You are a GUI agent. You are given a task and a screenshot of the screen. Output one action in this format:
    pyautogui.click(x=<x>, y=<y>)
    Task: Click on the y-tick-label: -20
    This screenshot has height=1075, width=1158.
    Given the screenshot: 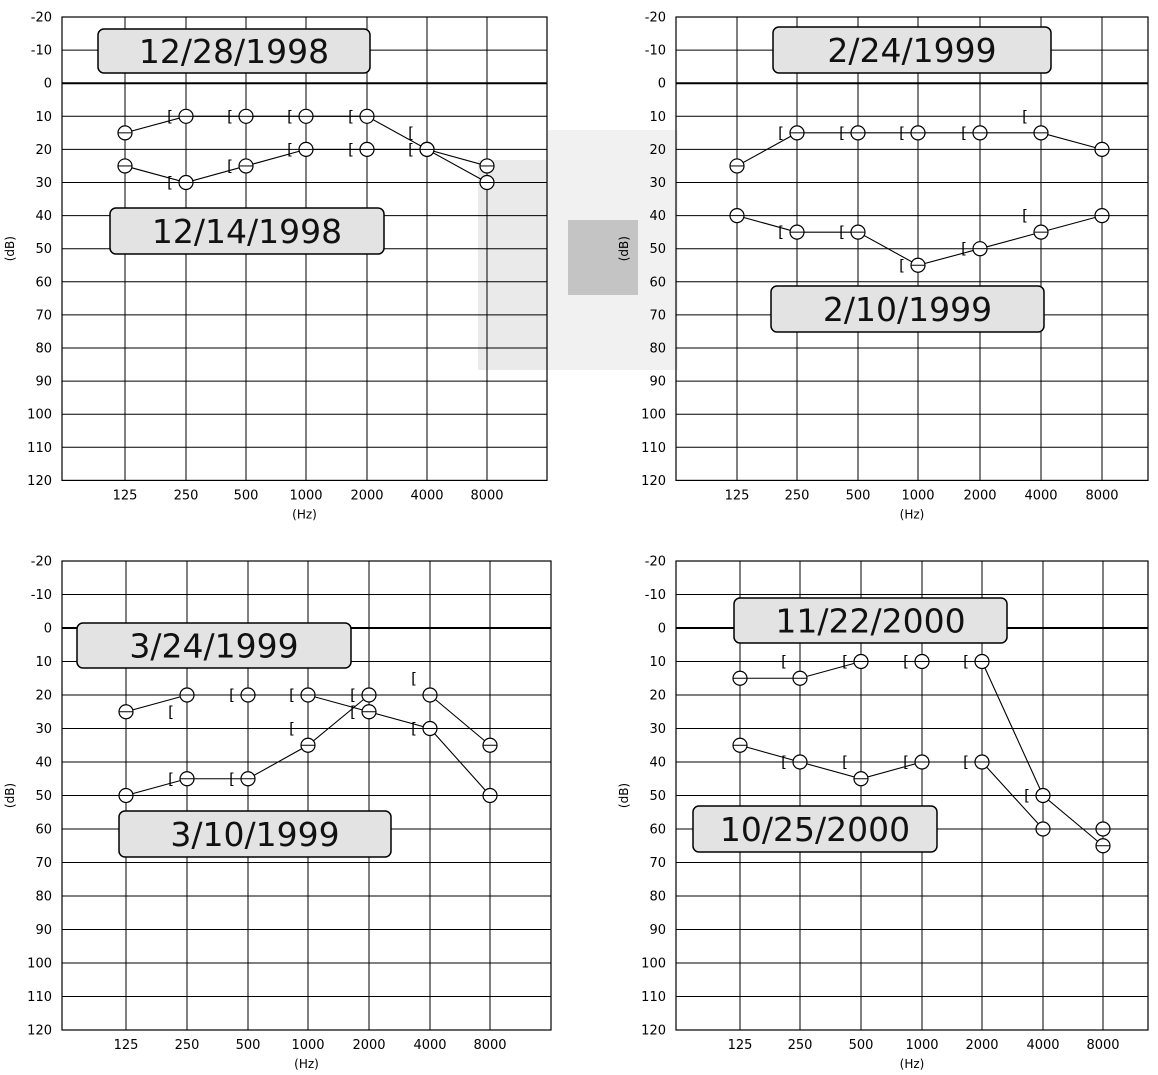 What is the action you would take?
    pyautogui.click(x=41, y=562)
    